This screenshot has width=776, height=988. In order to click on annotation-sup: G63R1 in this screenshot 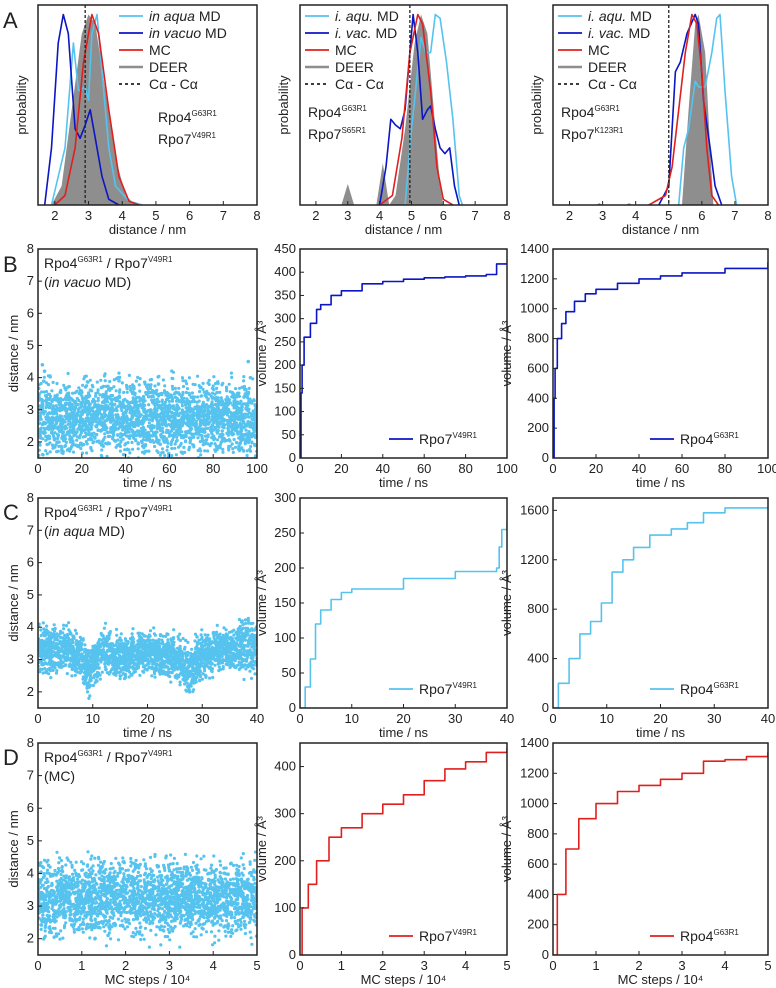, I will do `click(90, 259)`.